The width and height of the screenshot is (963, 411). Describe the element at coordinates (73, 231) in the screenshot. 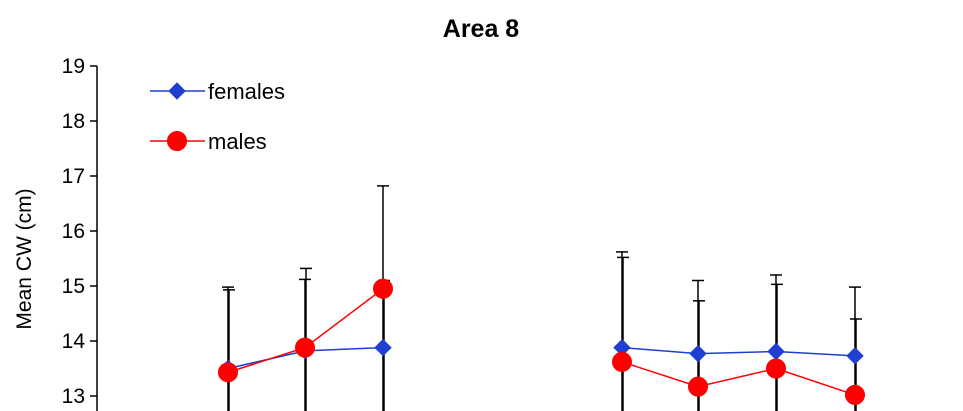

I see `y-tick-label: 16` at that location.